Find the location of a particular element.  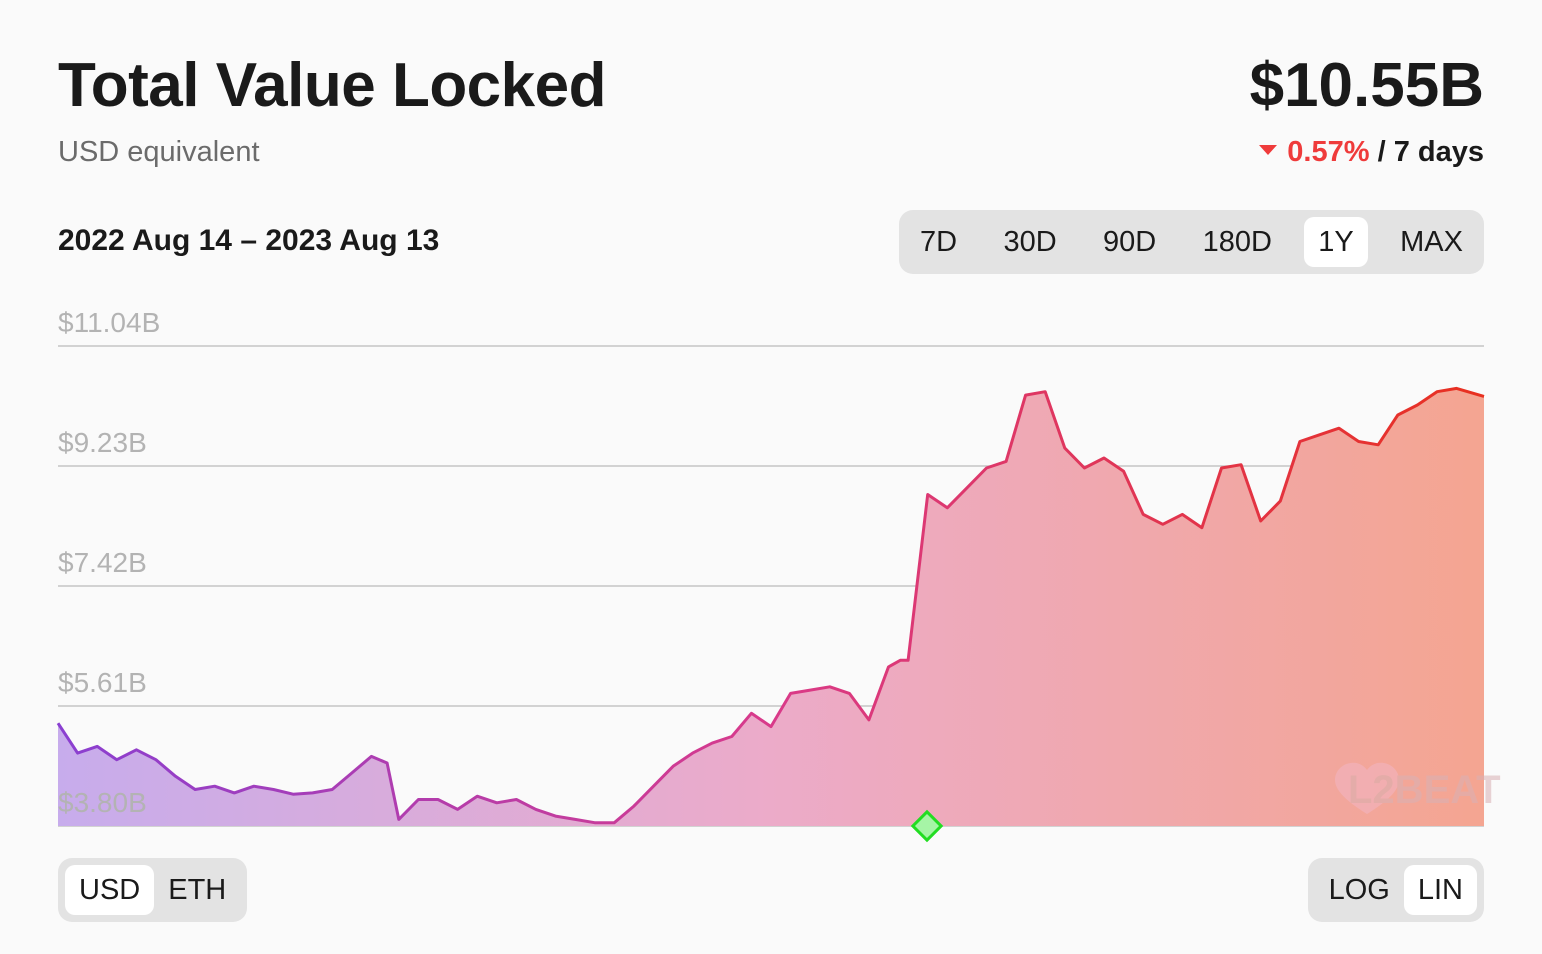

scale-log-button: LOG is located at coordinates (1359, 890).